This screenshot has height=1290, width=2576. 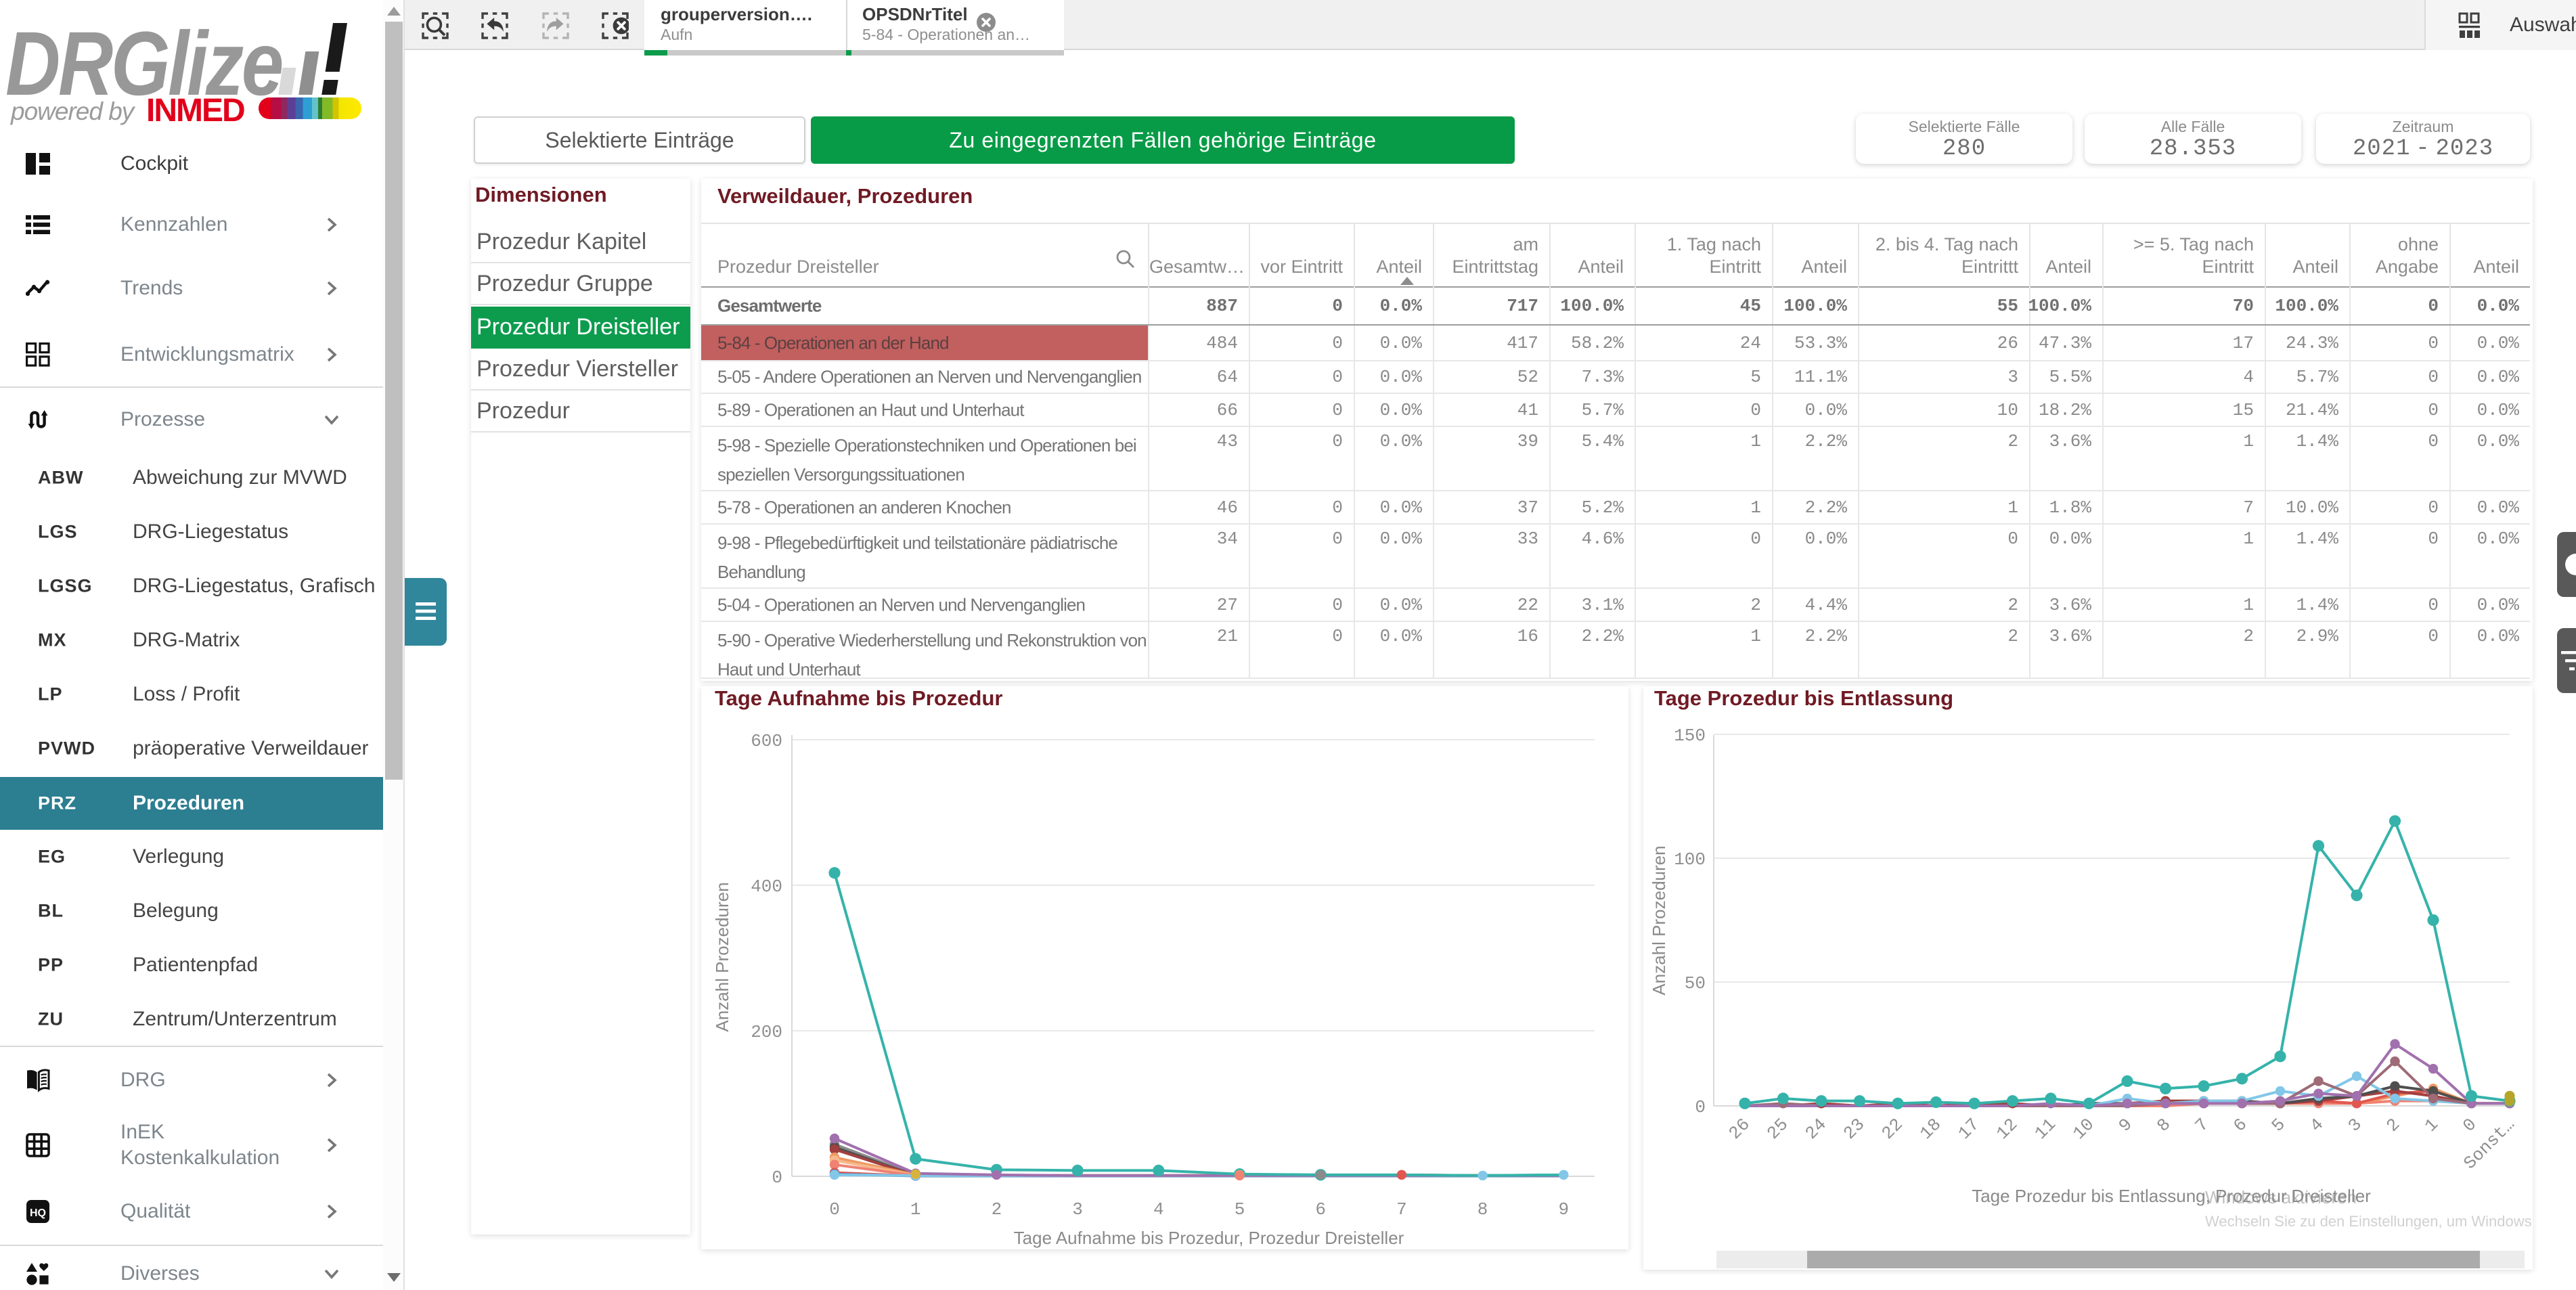 I want to click on svg-text: 22, so click(x=1892, y=1128).